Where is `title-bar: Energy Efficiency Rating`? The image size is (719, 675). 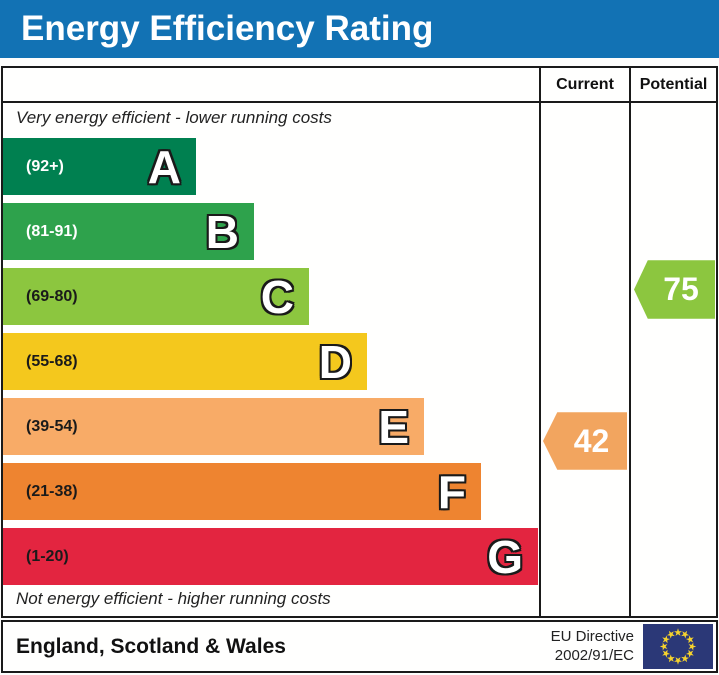 title-bar: Energy Efficiency Rating is located at coordinates (359, 29).